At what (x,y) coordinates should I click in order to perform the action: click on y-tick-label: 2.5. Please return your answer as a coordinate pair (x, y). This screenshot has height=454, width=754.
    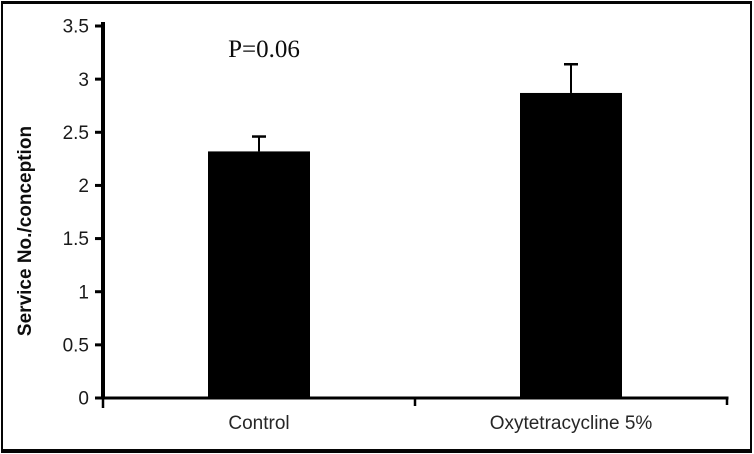
    Looking at the image, I should click on (76, 133).